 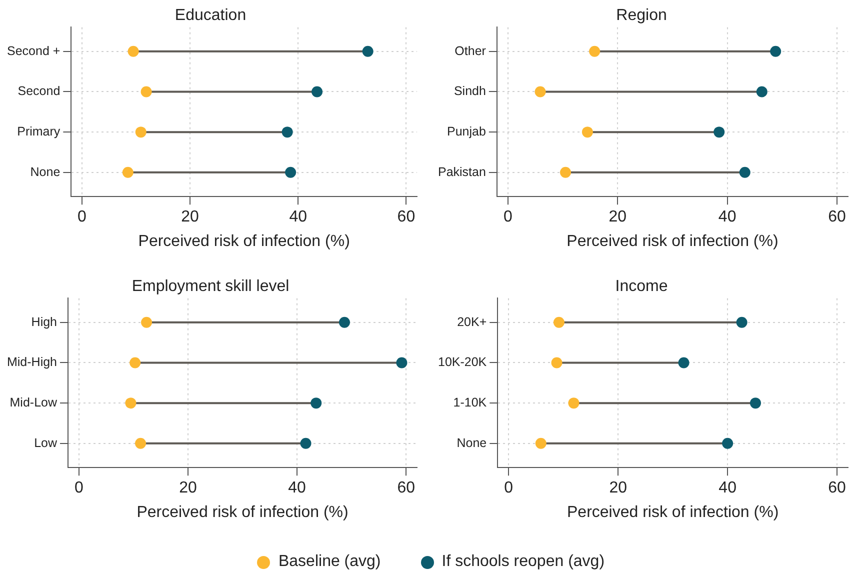 What do you see at coordinates (472, 321) in the screenshot?
I see `y-tick-label: 20K+` at bounding box center [472, 321].